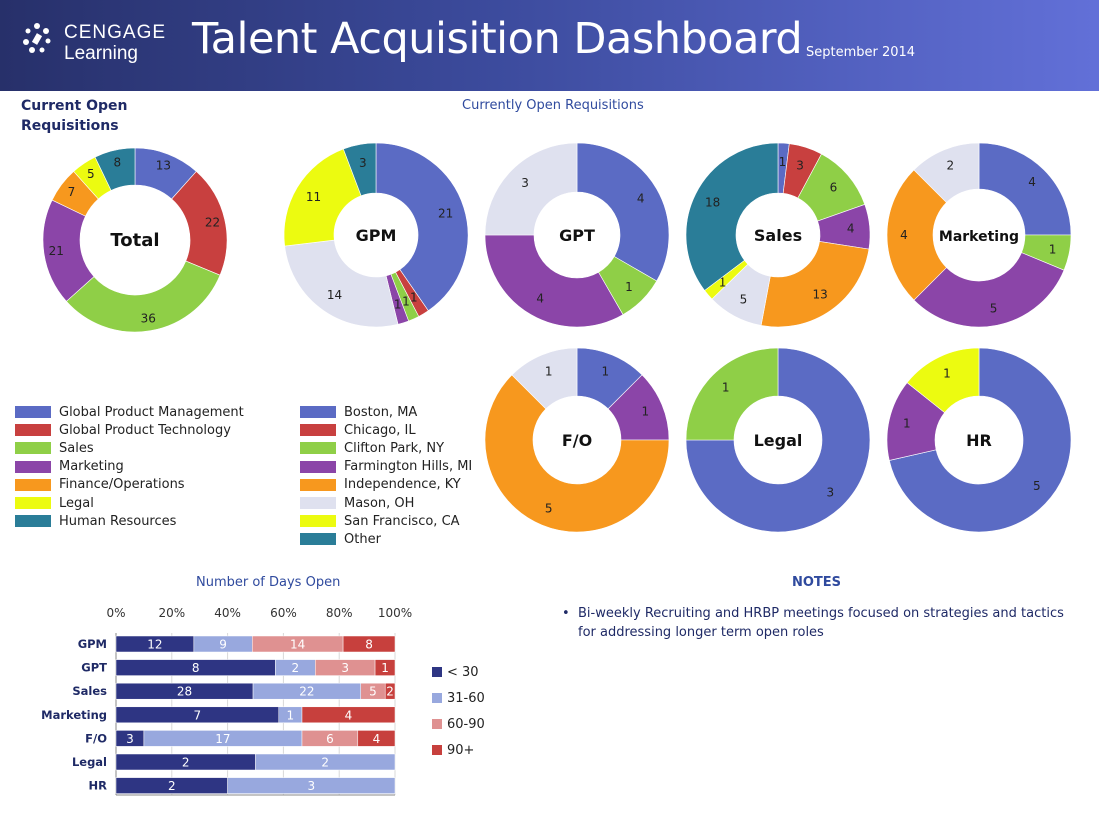  What do you see at coordinates (732, 394) in the screenshot?
I see `slice-clifton-park-ny` at bounding box center [732, 394].